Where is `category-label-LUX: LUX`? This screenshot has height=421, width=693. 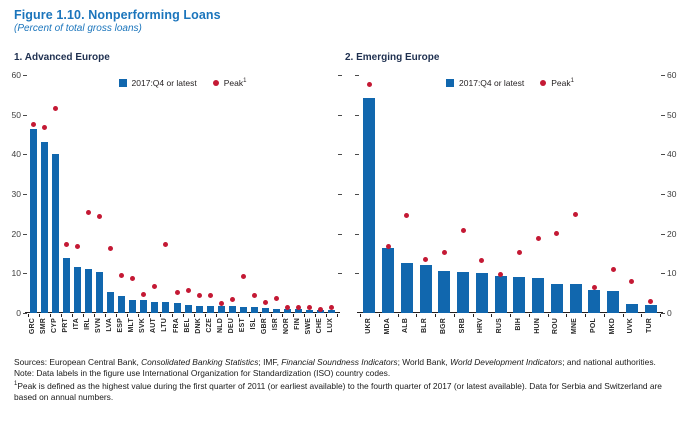 category-label-LUX: LUX is located at coordinates (330, 325).